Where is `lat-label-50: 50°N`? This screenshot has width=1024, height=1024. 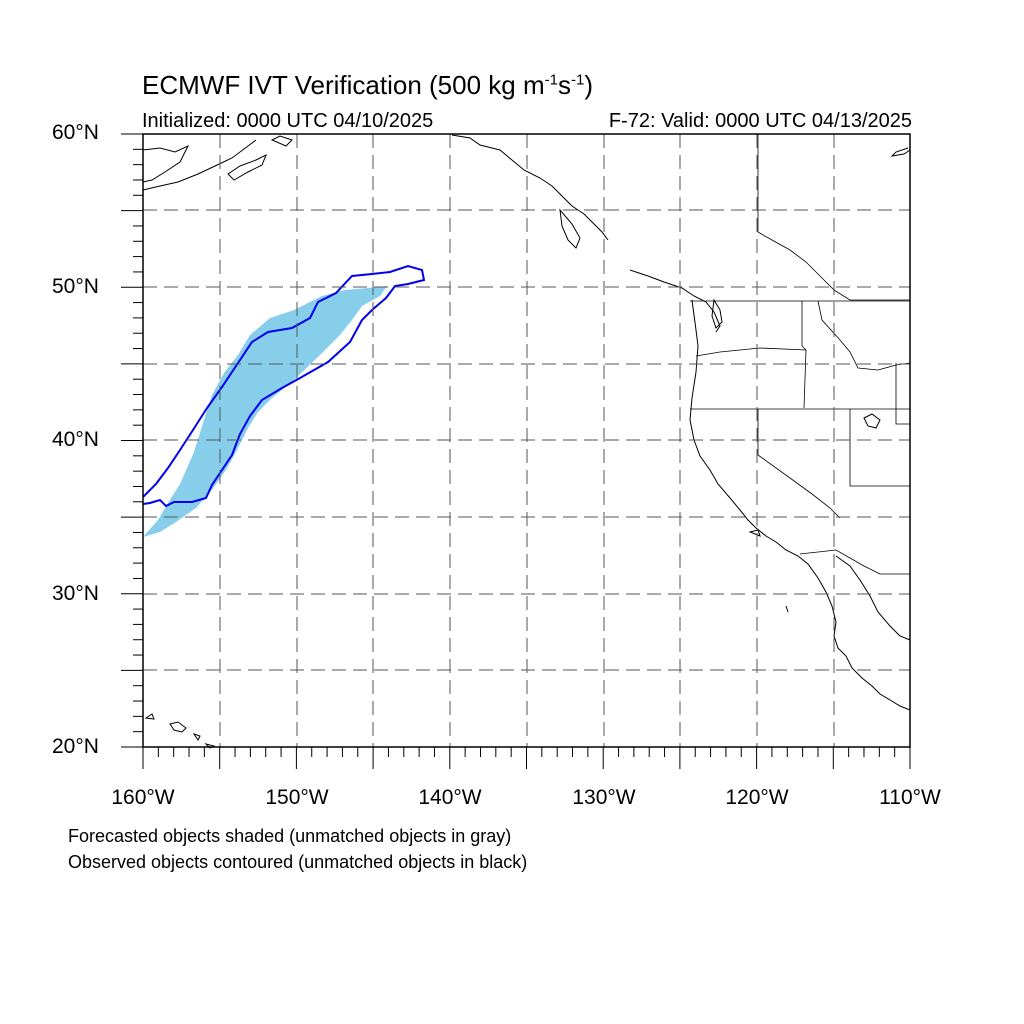
lat-label-50: 50°N is located at coordinates (75, 286).